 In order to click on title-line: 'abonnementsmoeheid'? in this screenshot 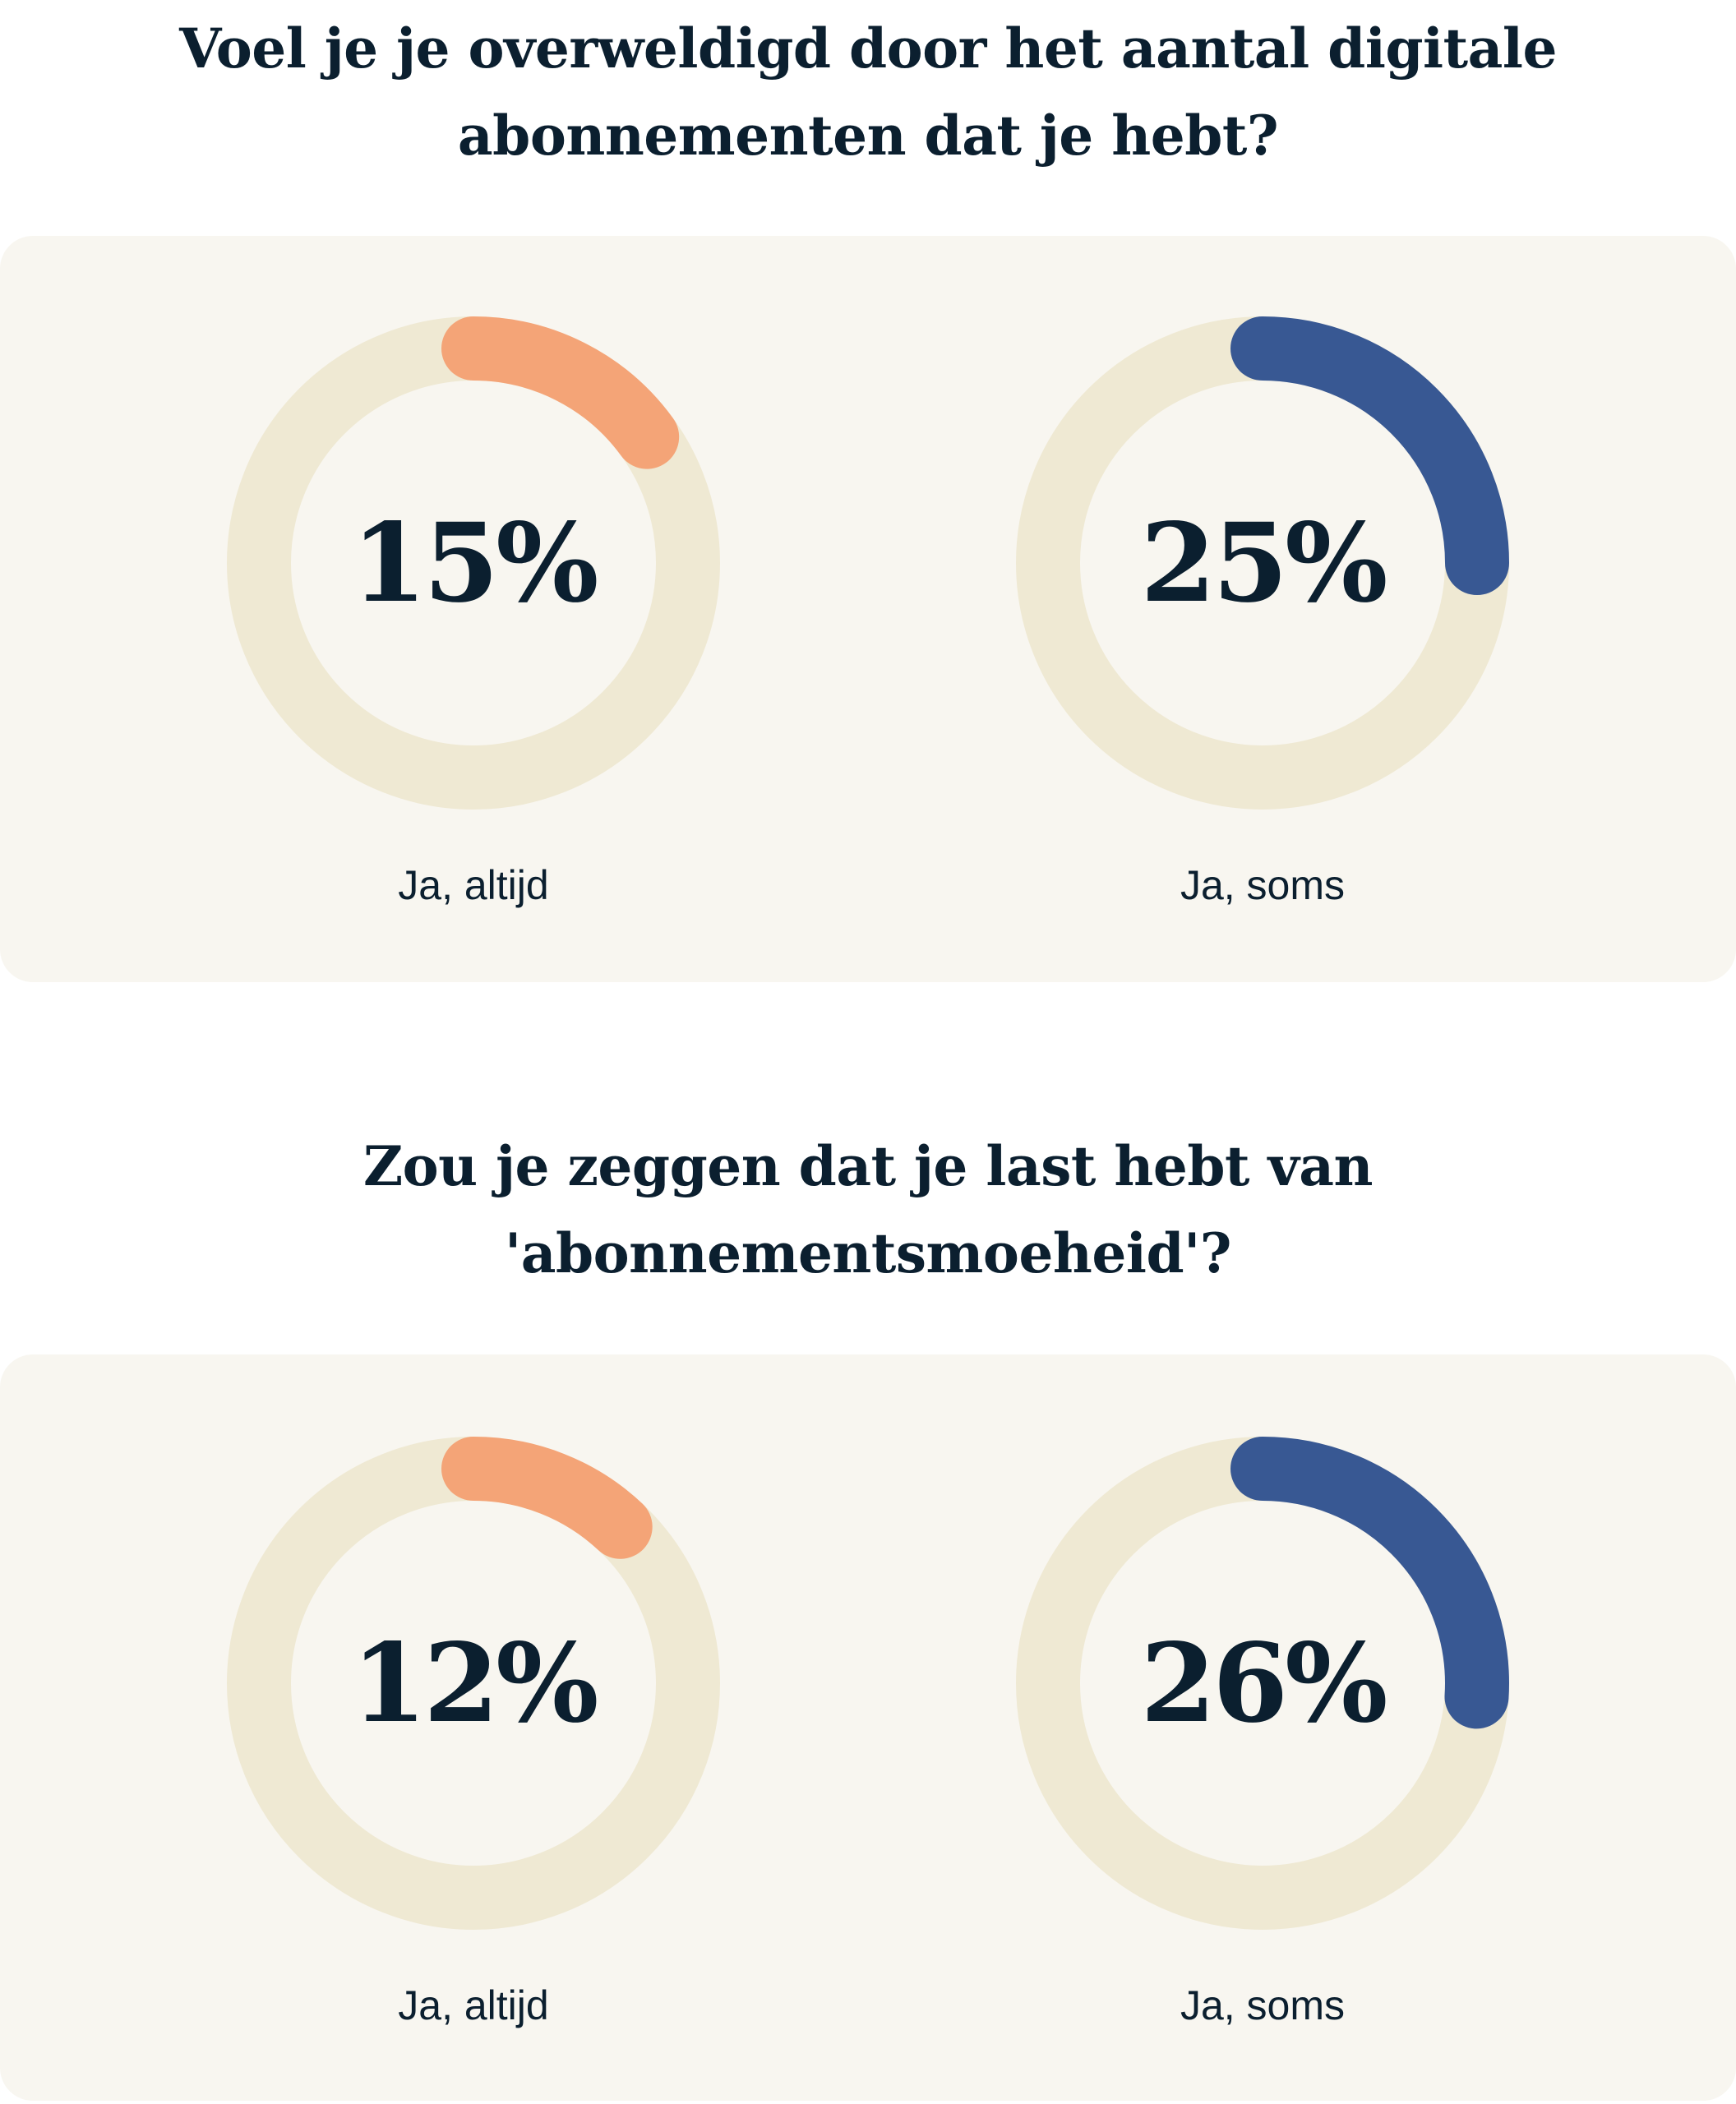, I will do `click(868, 1253)`.